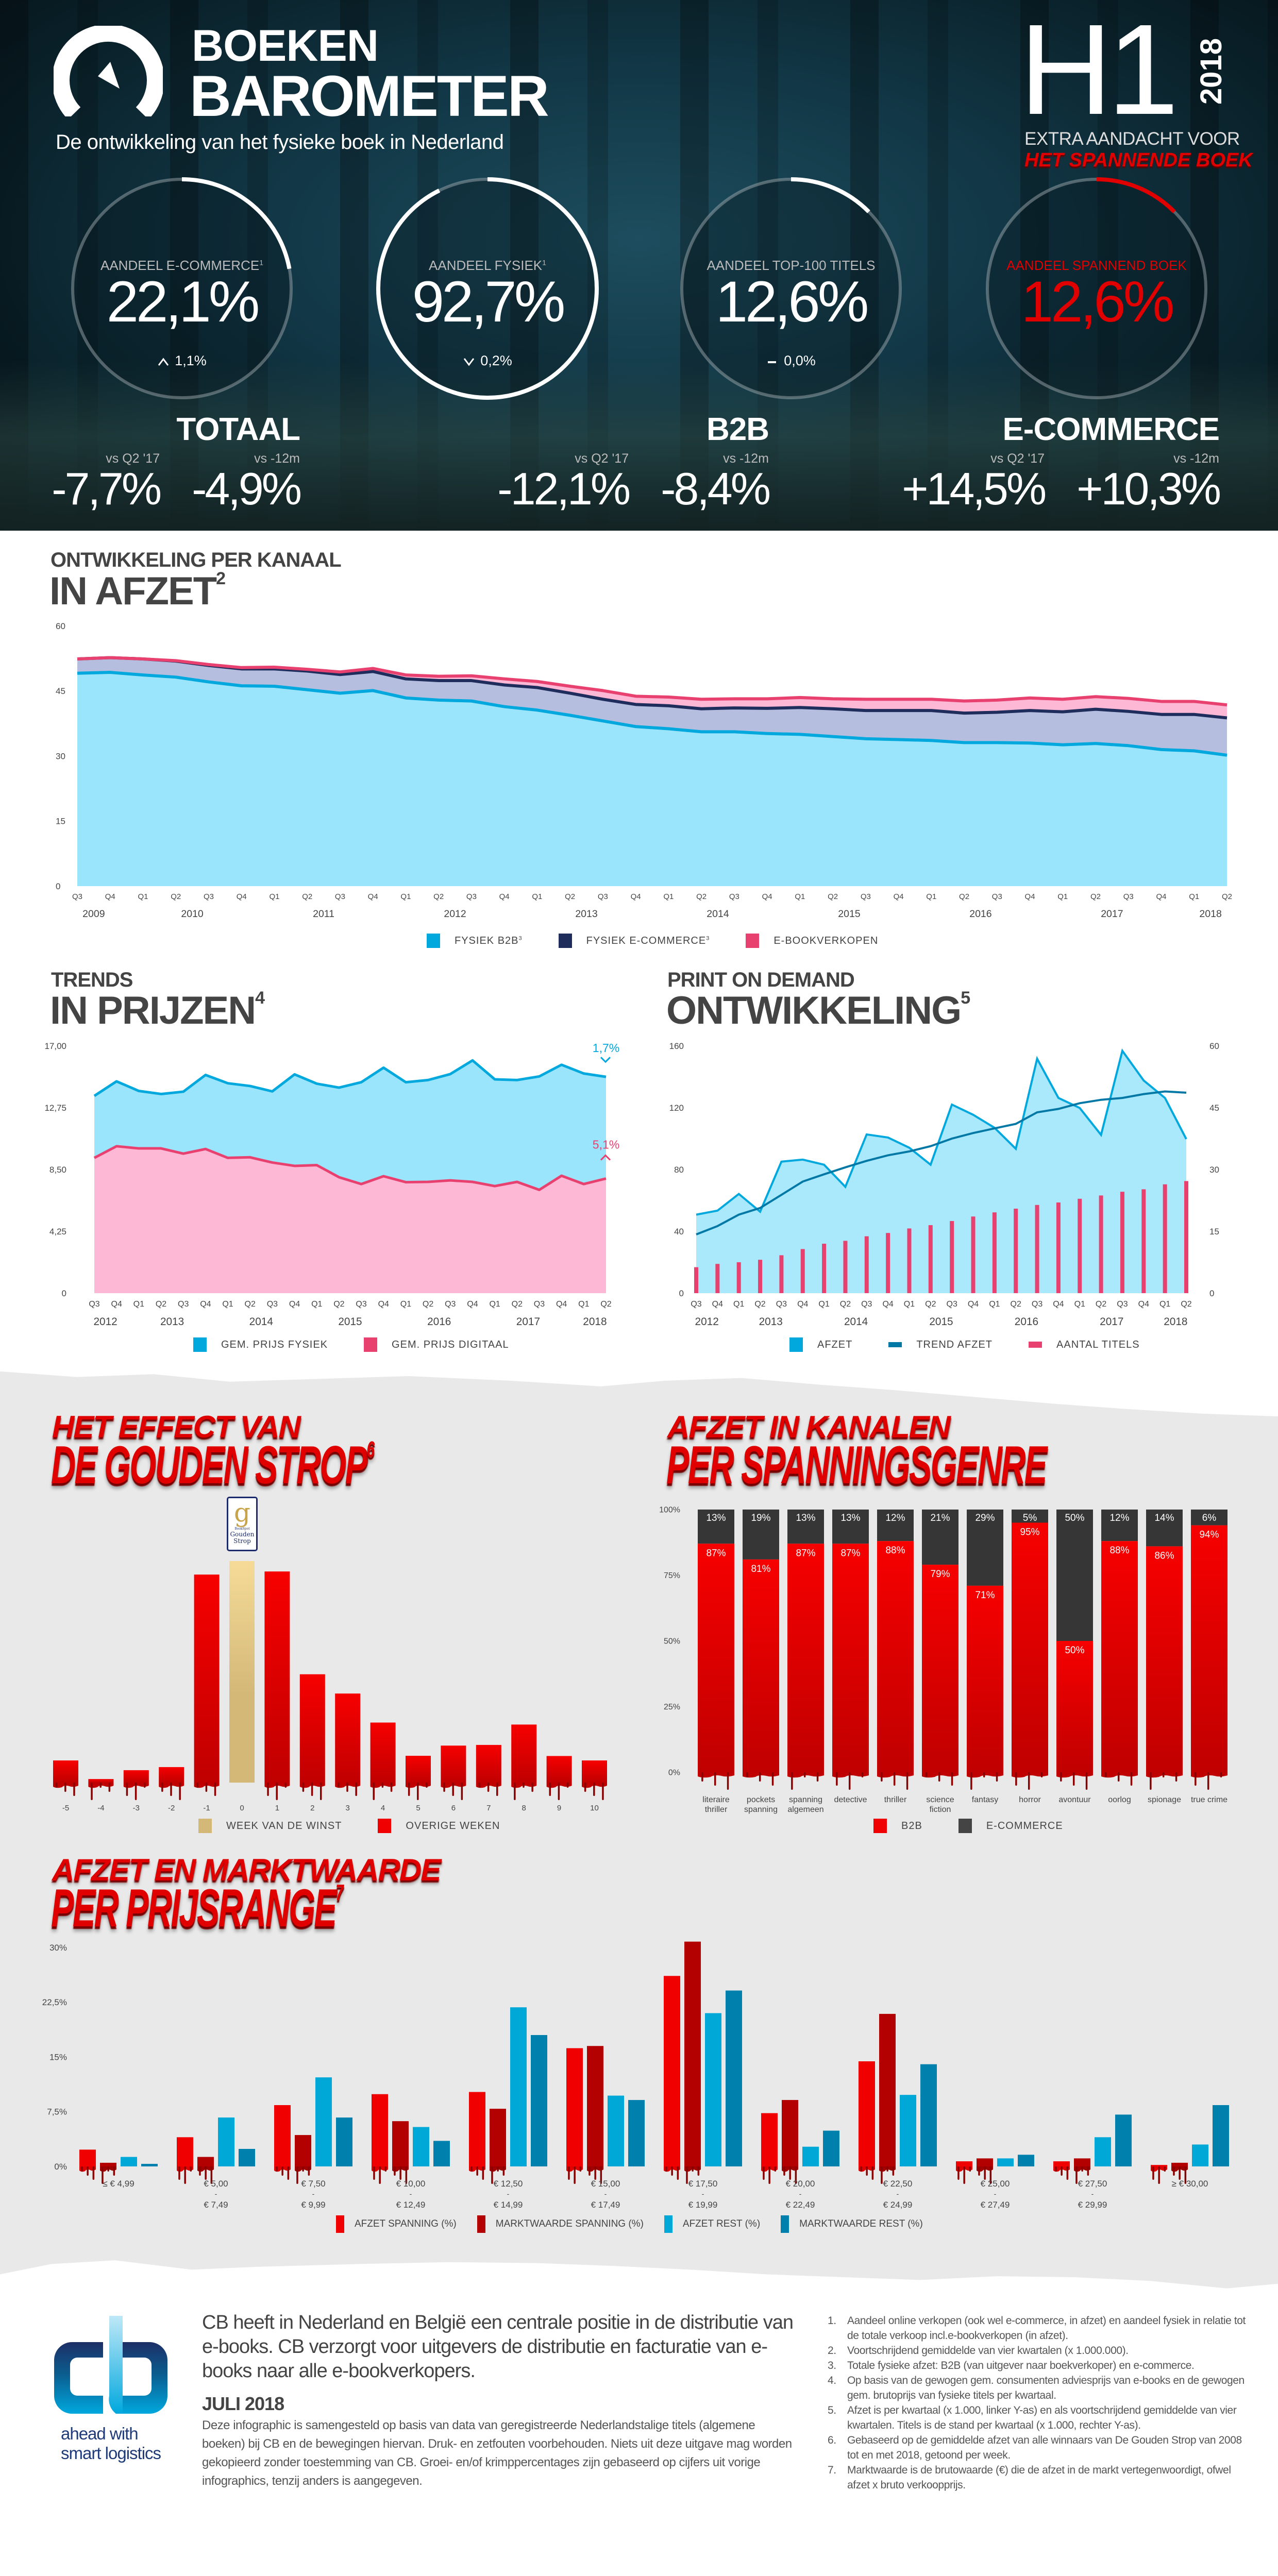 The height and width of the screenshot is (2576, 1278). I want to click on footnote-number: 5., so click(832, 2410).